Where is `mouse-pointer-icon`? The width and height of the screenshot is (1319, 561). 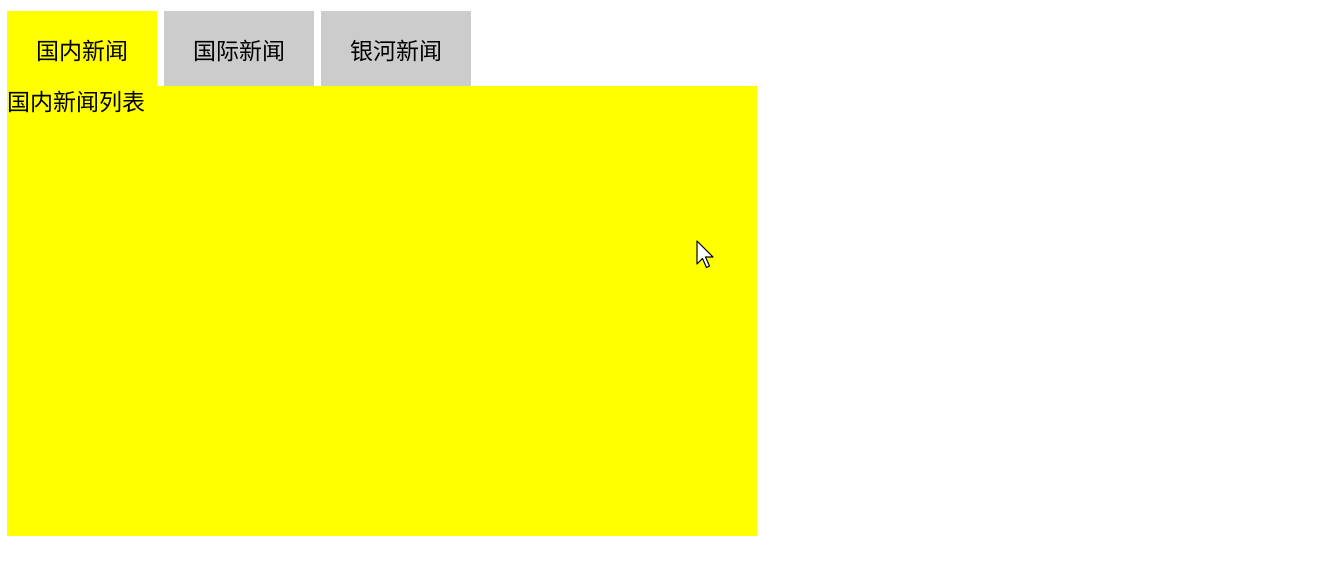
mouse-pointer-icon is located at coordinates (705, 254).